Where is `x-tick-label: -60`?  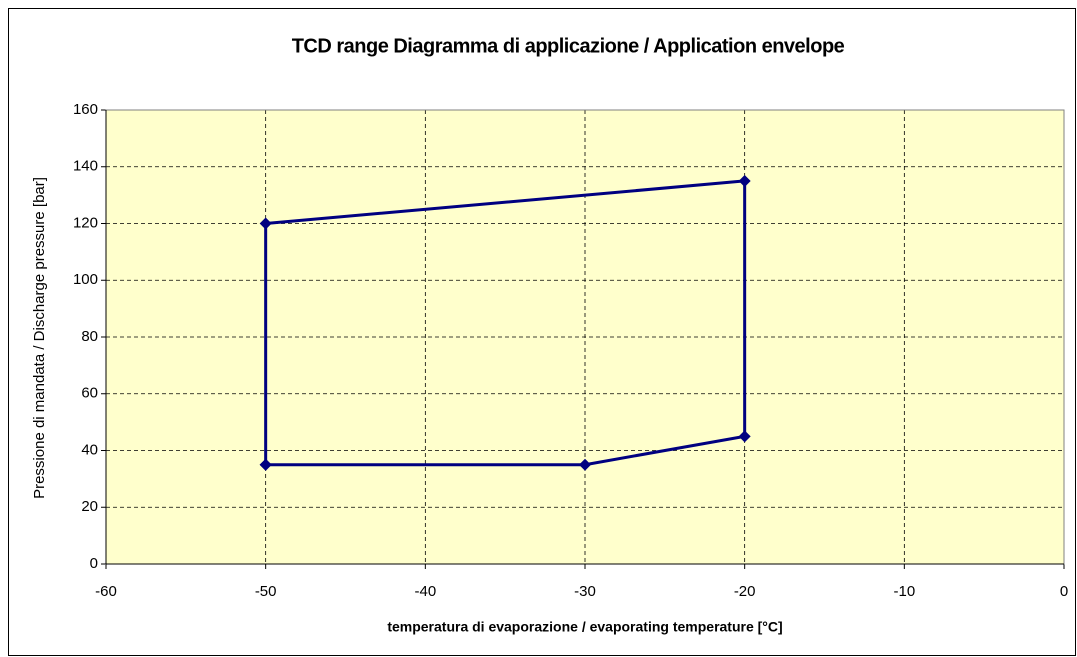 x-tick-label: -60 is located at coordinates (106, 591).